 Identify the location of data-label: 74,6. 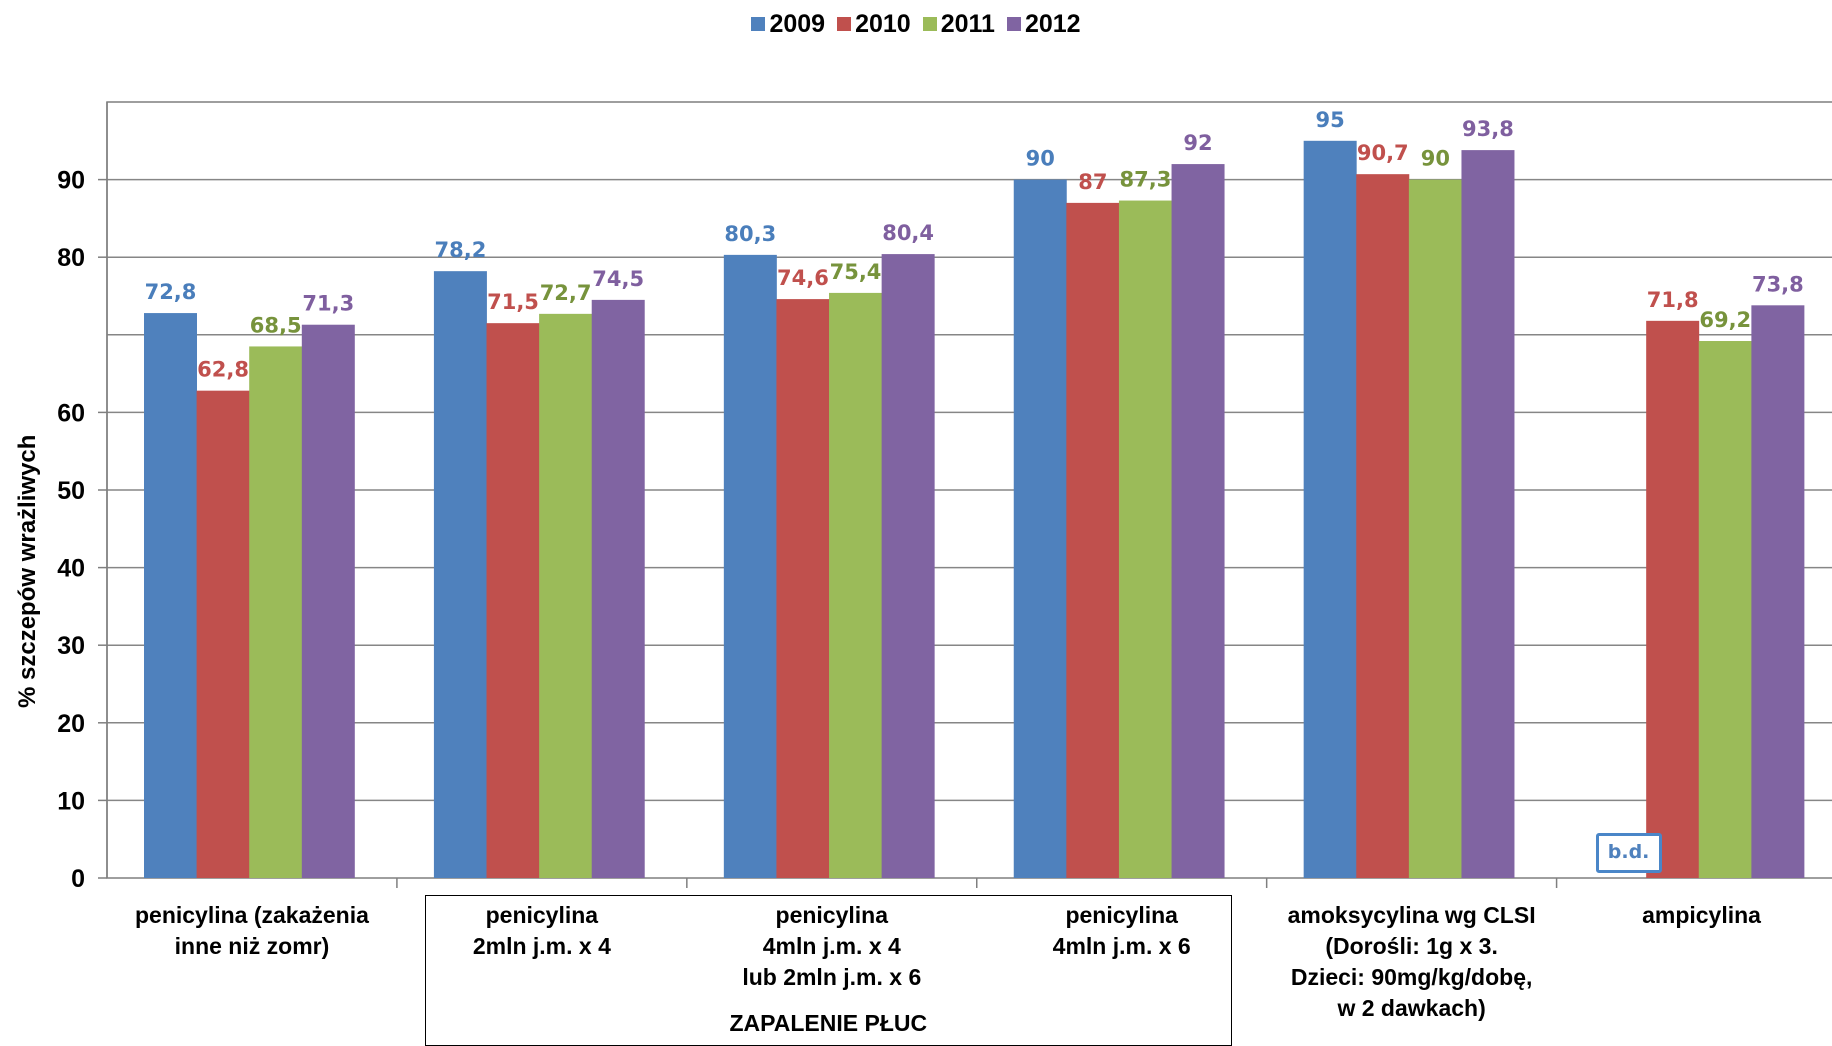
(803, 278).